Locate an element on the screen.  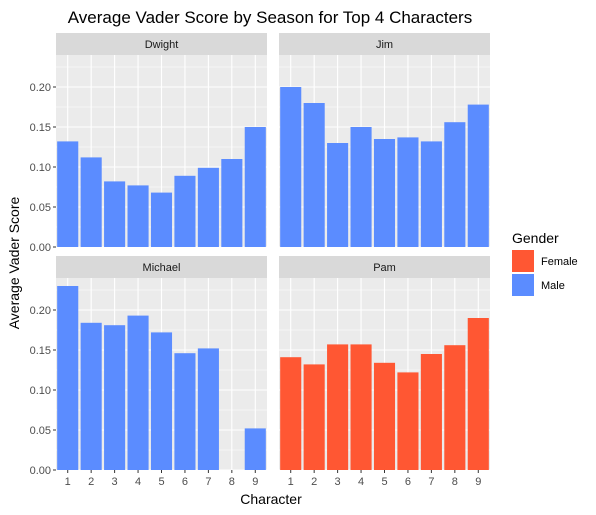
legend-label-male: Male is located at coordinates (553, 286).